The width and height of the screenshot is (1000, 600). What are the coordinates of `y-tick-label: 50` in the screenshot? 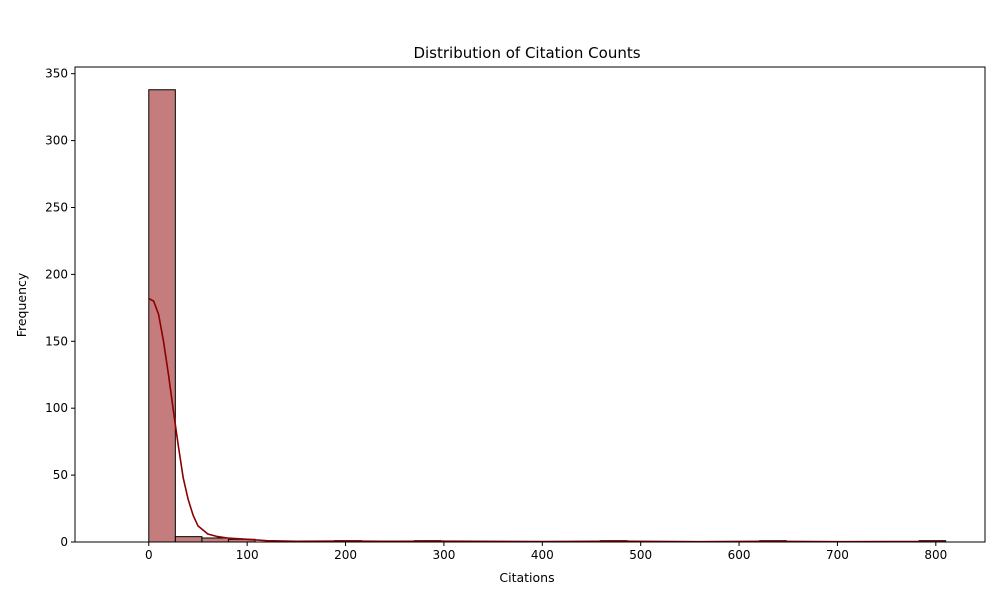 It's located at (60, 475).